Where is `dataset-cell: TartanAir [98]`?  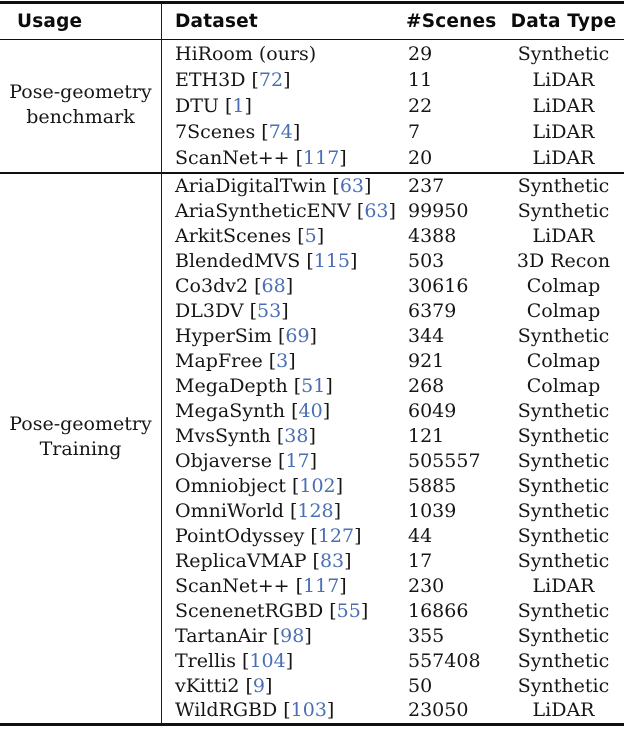
dataset-cell: TartanAir [98] is located at coordinates (243, 635).